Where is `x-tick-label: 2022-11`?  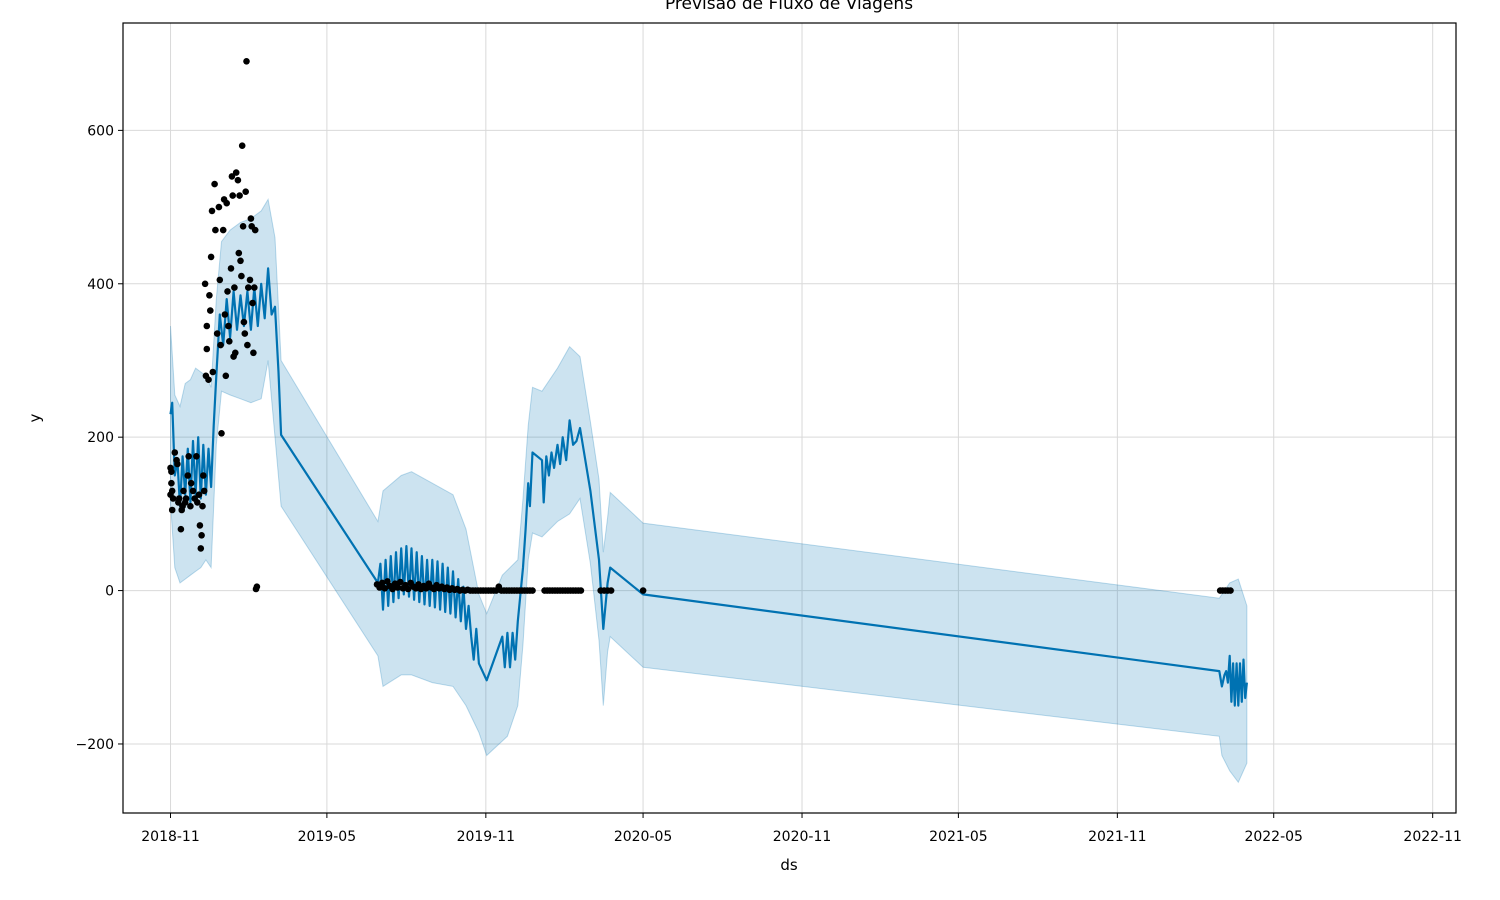 x-tick-label: 2022-11 is located at coordinates (1432, 837).